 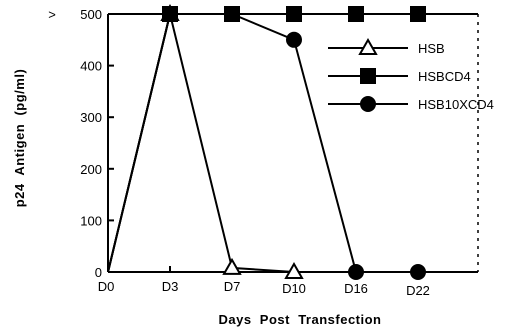 I want to click on x-tick-label: D7, so click(x=232, y=286).